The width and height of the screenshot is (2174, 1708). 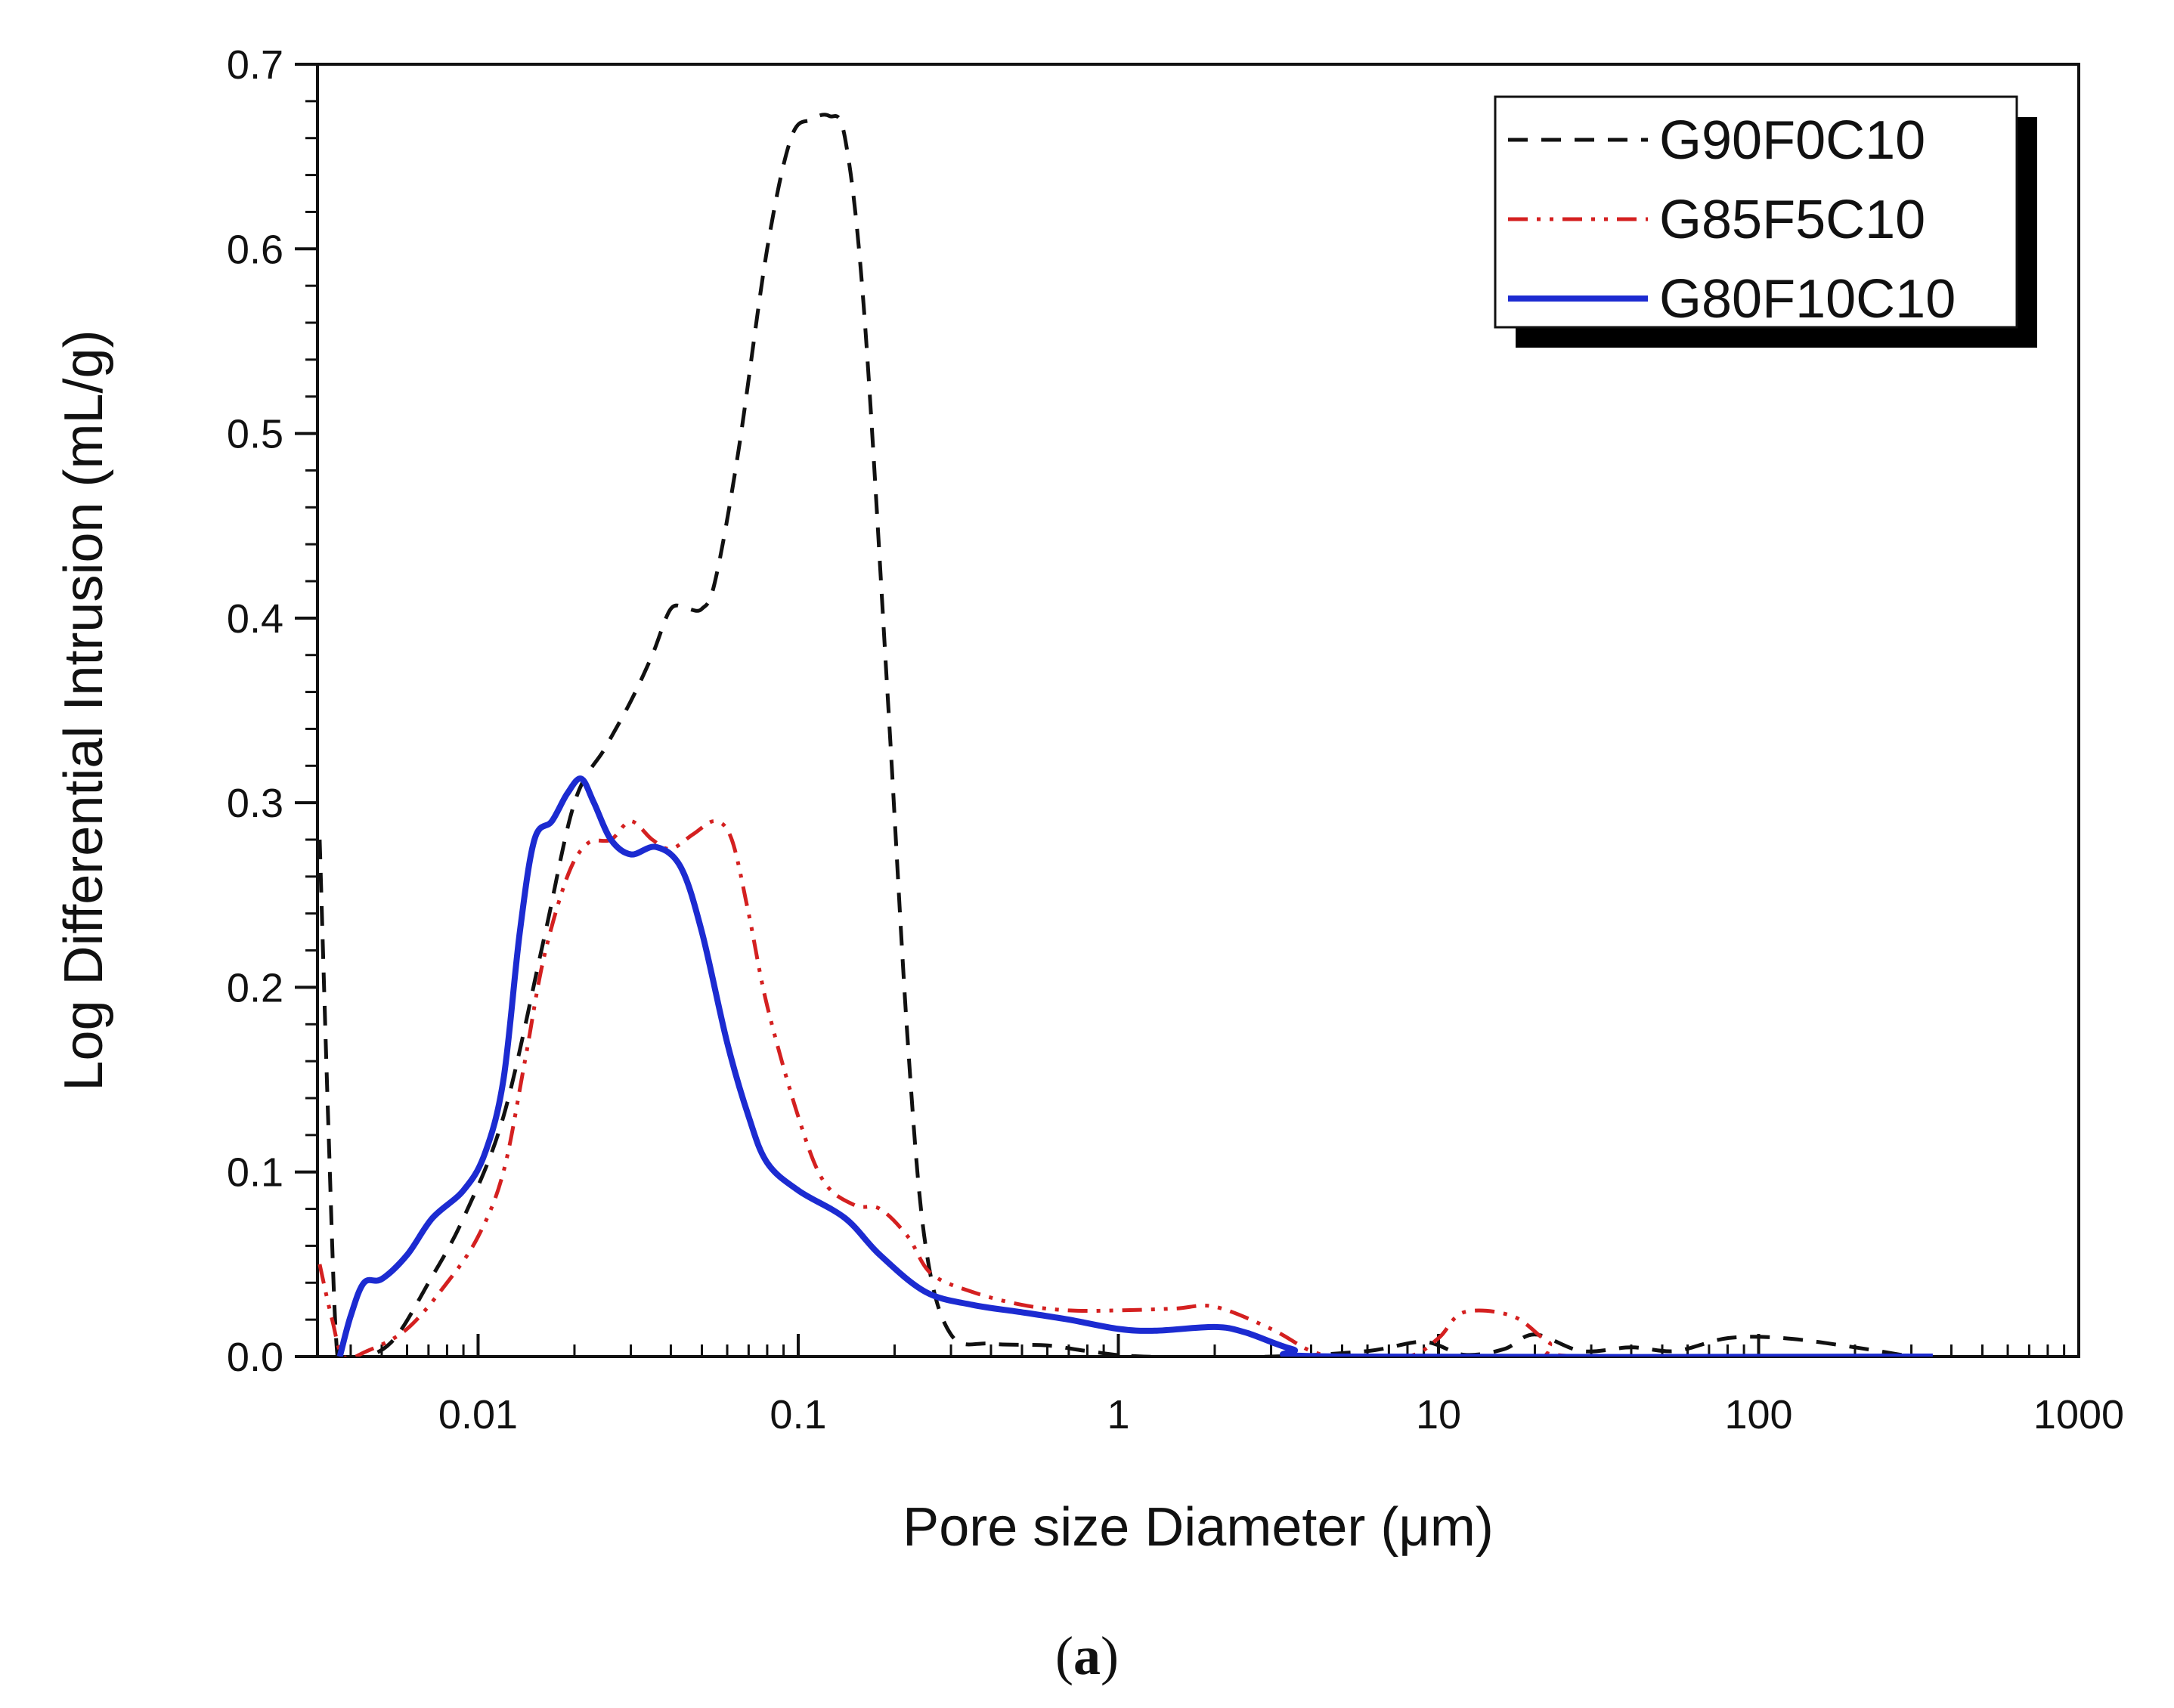 What do you see at coordinates (255, 711) in the screenshot?
I see `y-tick-labels: 0.0 0.1 0.2 0.3 0.4 0.5 0.6 0.7` at bounding box center [255, 711].